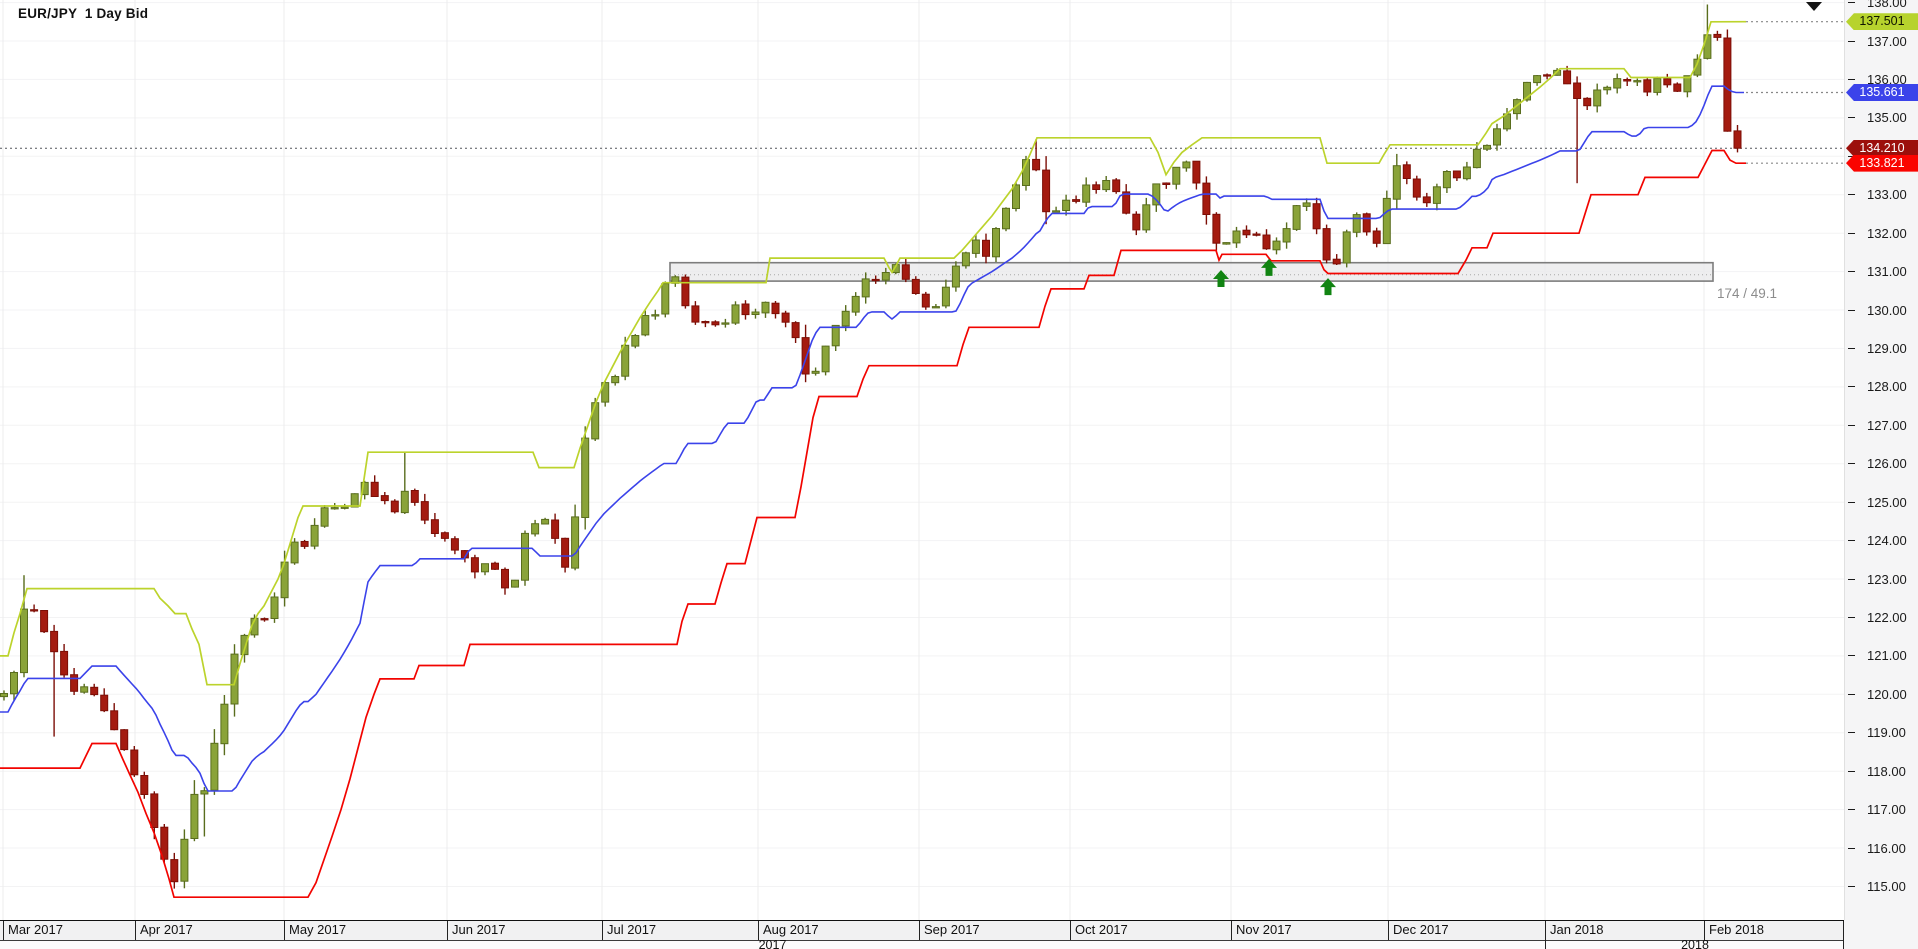 This screenshot has width=1918, height=949. What do you see at coordinates (524, 930) in the screenshot?
I see `month-tick-label: Jun 2017` at bounding box center [524, 930].